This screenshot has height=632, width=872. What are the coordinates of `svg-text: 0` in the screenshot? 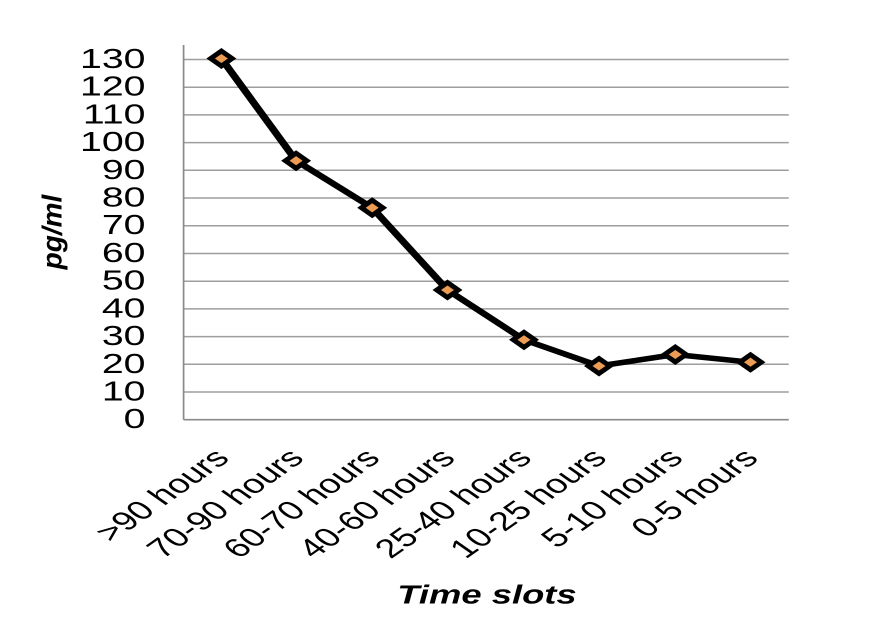 It's located at (135, 419).